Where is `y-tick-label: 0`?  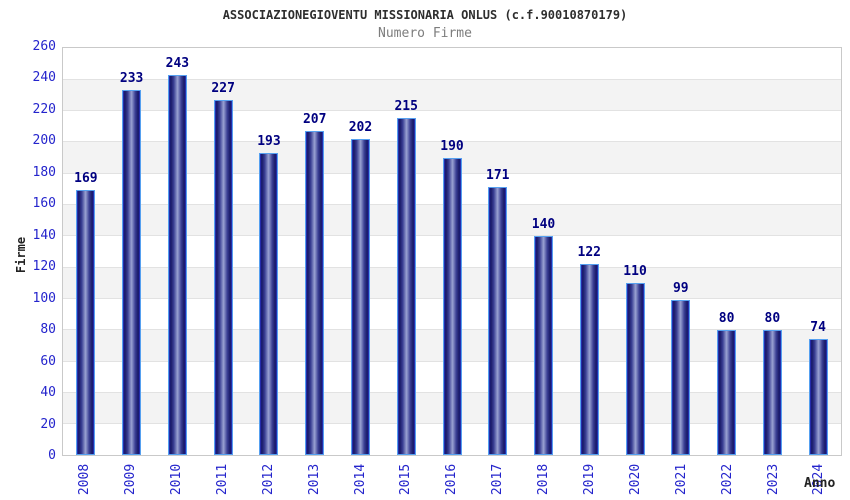 y-tick-label: 0 is located at coordinates (52, 455).